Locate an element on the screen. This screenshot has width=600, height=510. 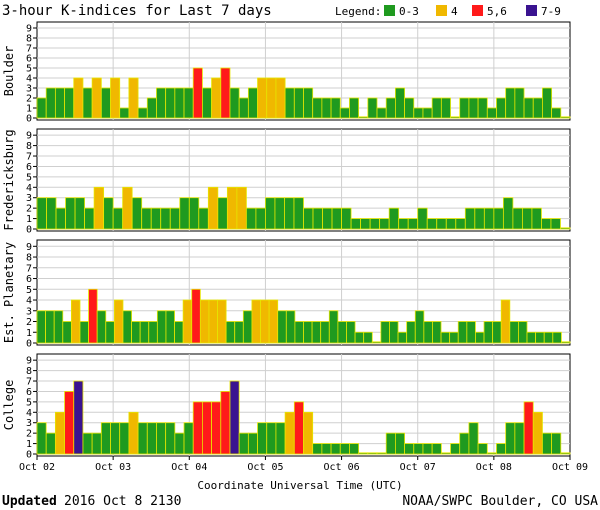
panel-label: Est. Planetary is located at coordinates (9, 292).